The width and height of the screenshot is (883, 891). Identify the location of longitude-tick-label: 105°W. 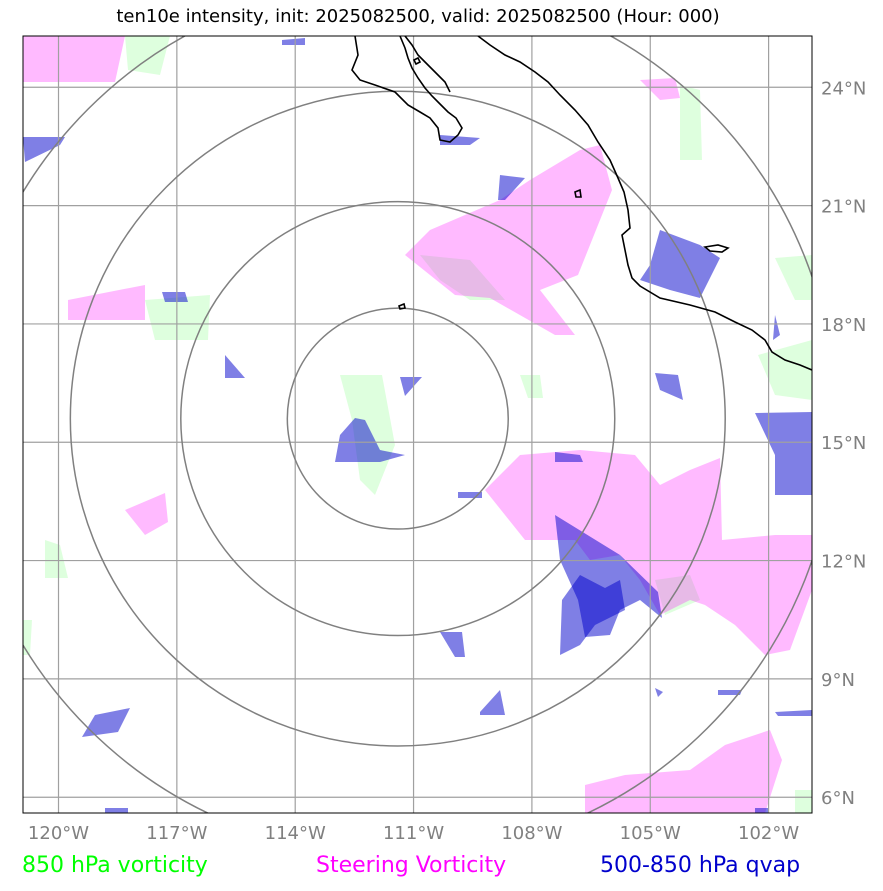
(650, 833).